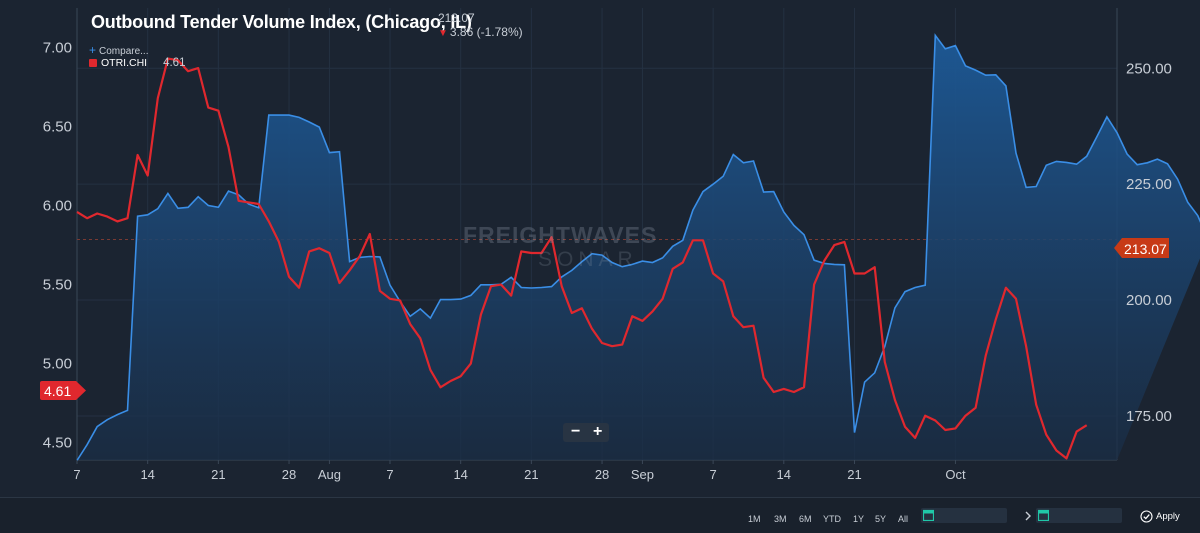  Describe the element at coordinates (805, 519) in the screenshot. I see `range-6m-button: 6M` at that location.